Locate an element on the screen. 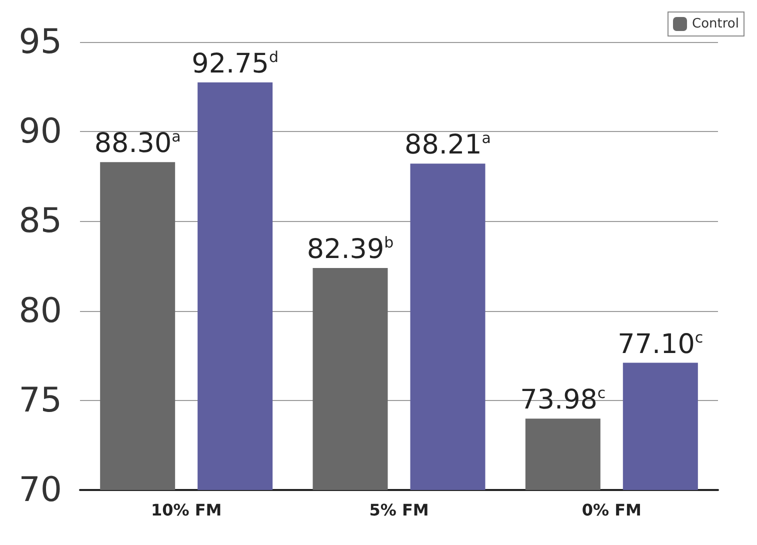 The height and width of the screenshot is (545, 757). y-tick-label: 75 is located at coordinates (40, 400).